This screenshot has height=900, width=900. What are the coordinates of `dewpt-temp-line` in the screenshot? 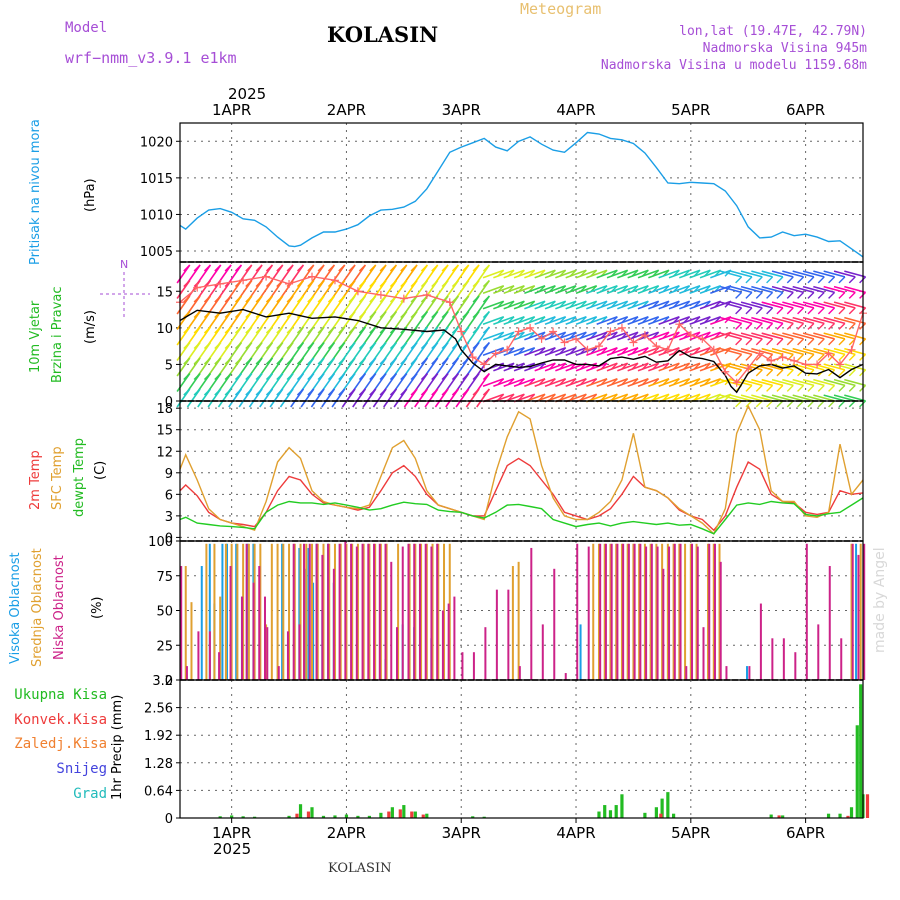 It's located at (521, 516).